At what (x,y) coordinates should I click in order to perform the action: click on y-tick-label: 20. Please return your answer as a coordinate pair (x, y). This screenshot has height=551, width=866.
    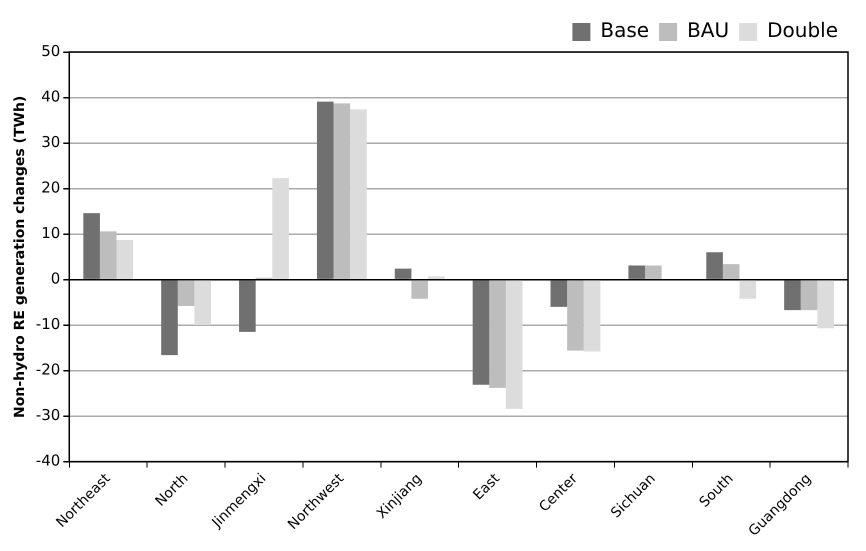
    Looking at the image, I should click on (50, 187).